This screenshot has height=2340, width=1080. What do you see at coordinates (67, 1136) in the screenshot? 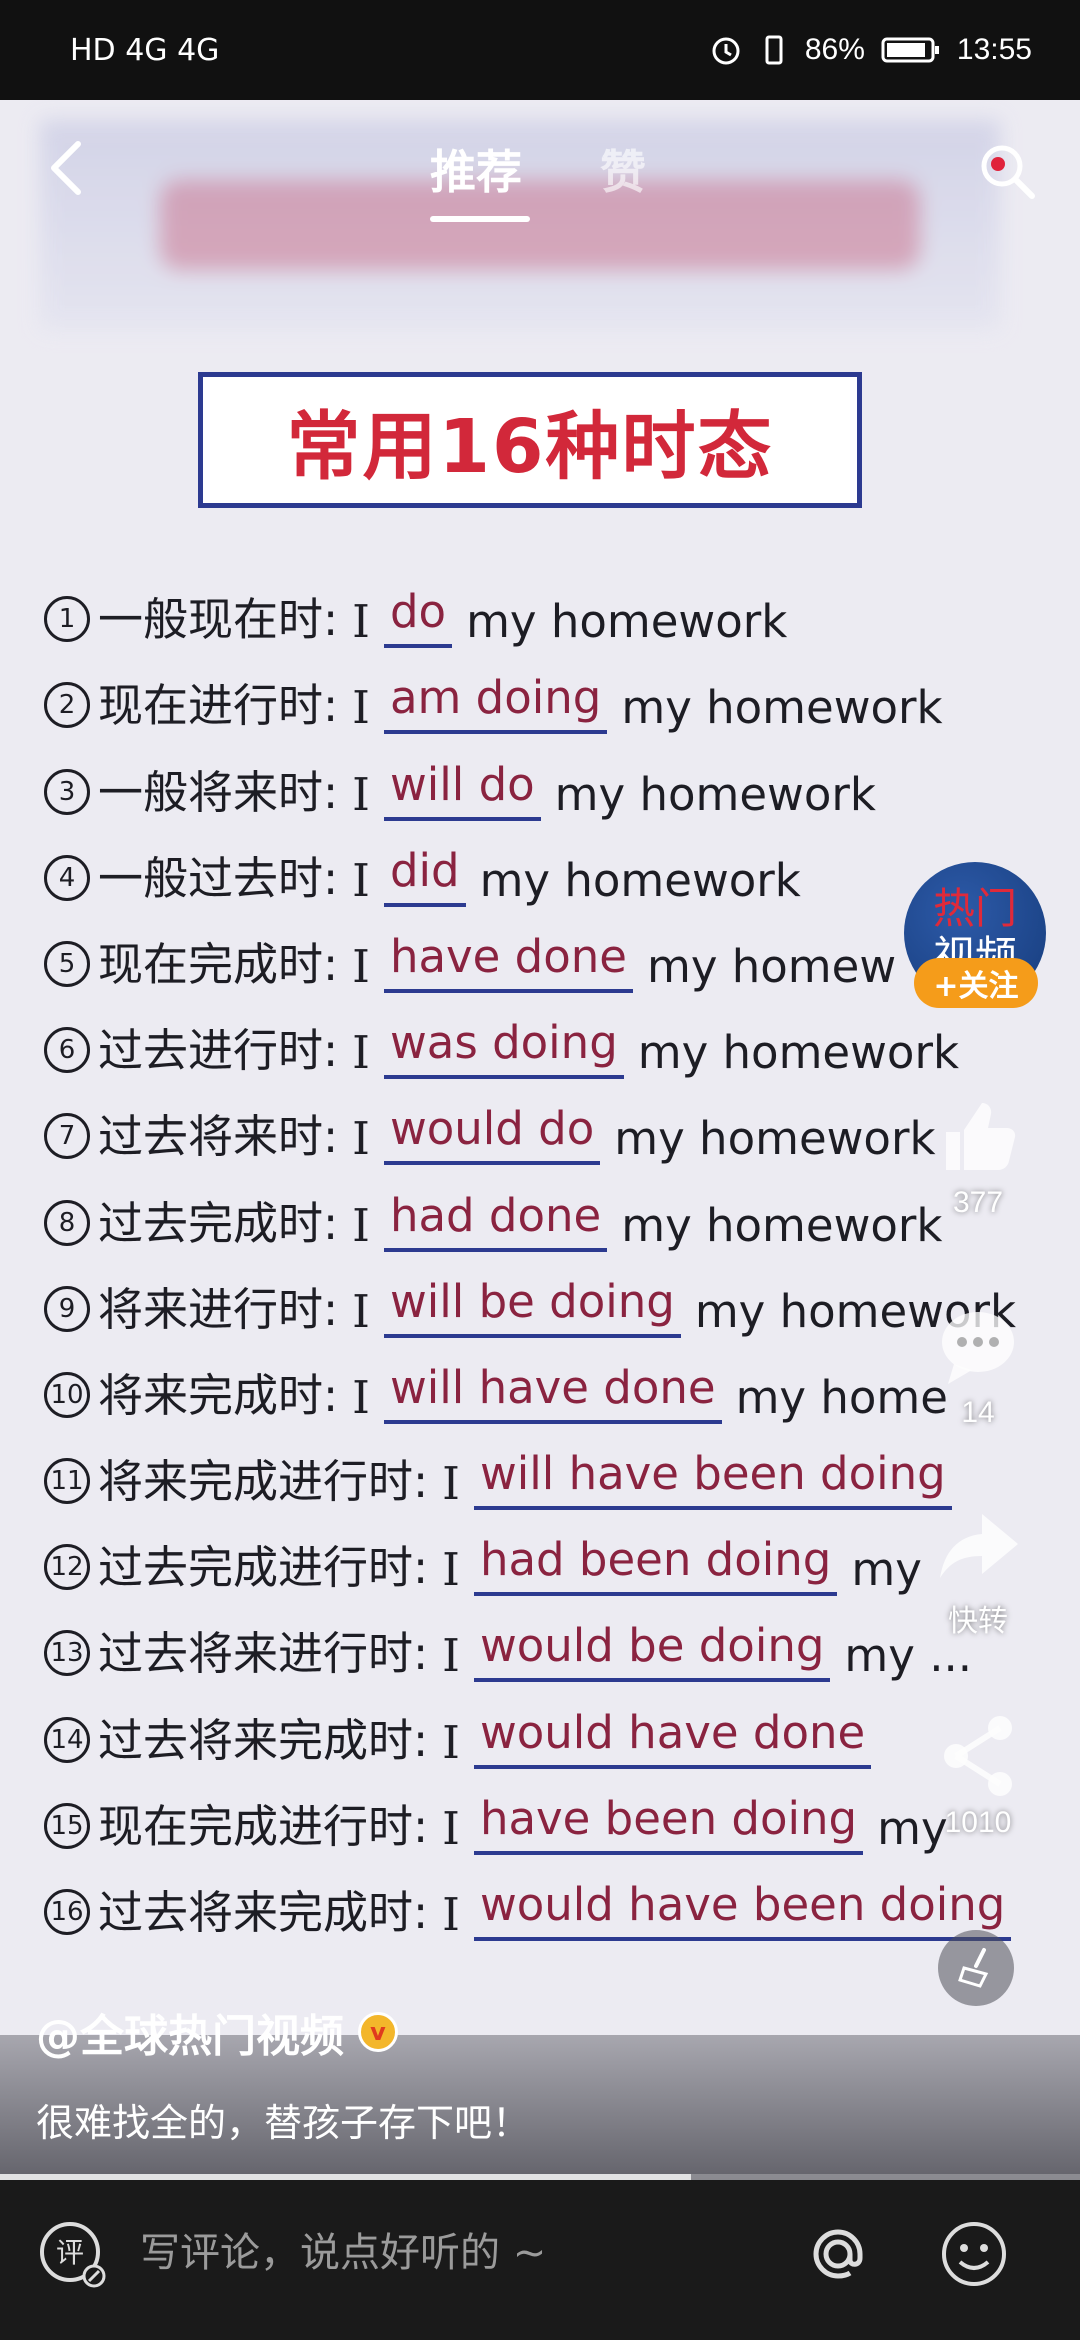
I see `tense-number: 7` at bounding box center [67, 1136].